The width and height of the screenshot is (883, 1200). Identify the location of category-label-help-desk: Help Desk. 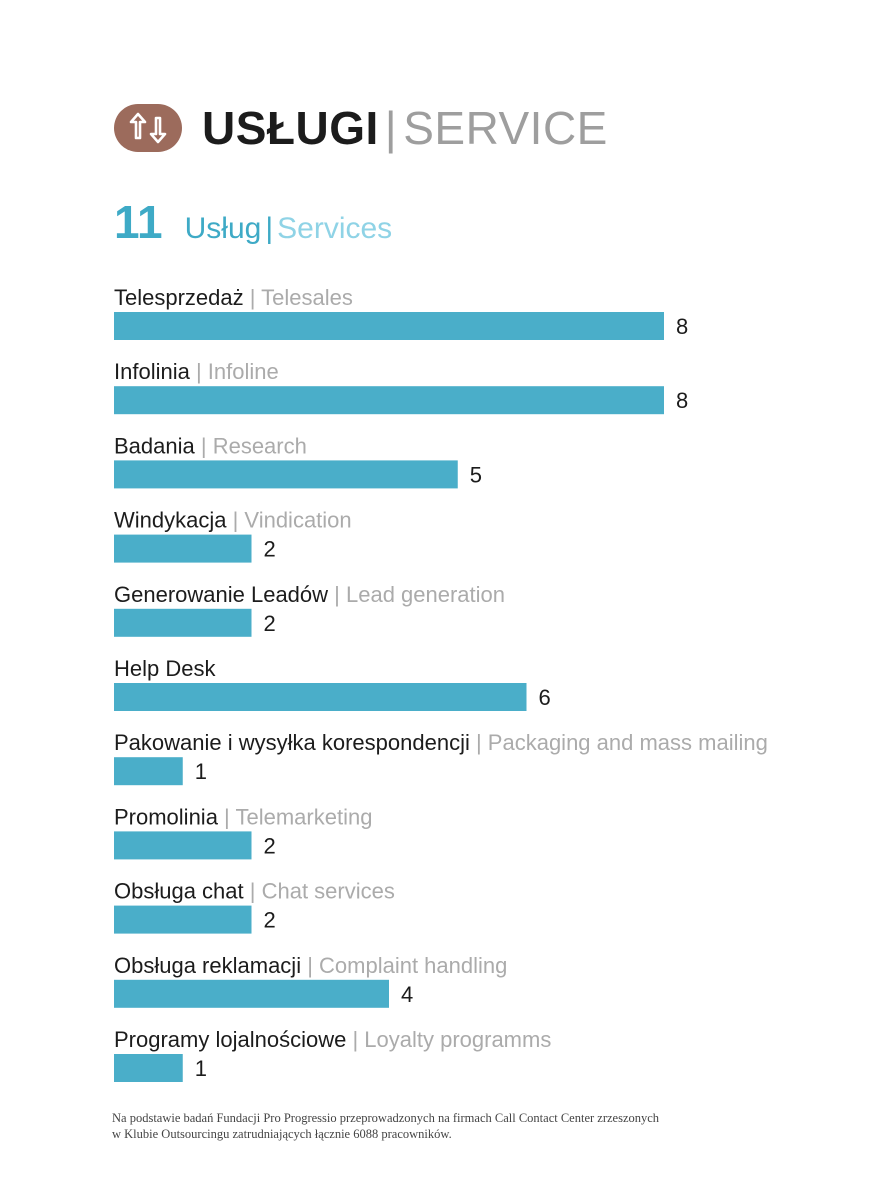
(165, 668).